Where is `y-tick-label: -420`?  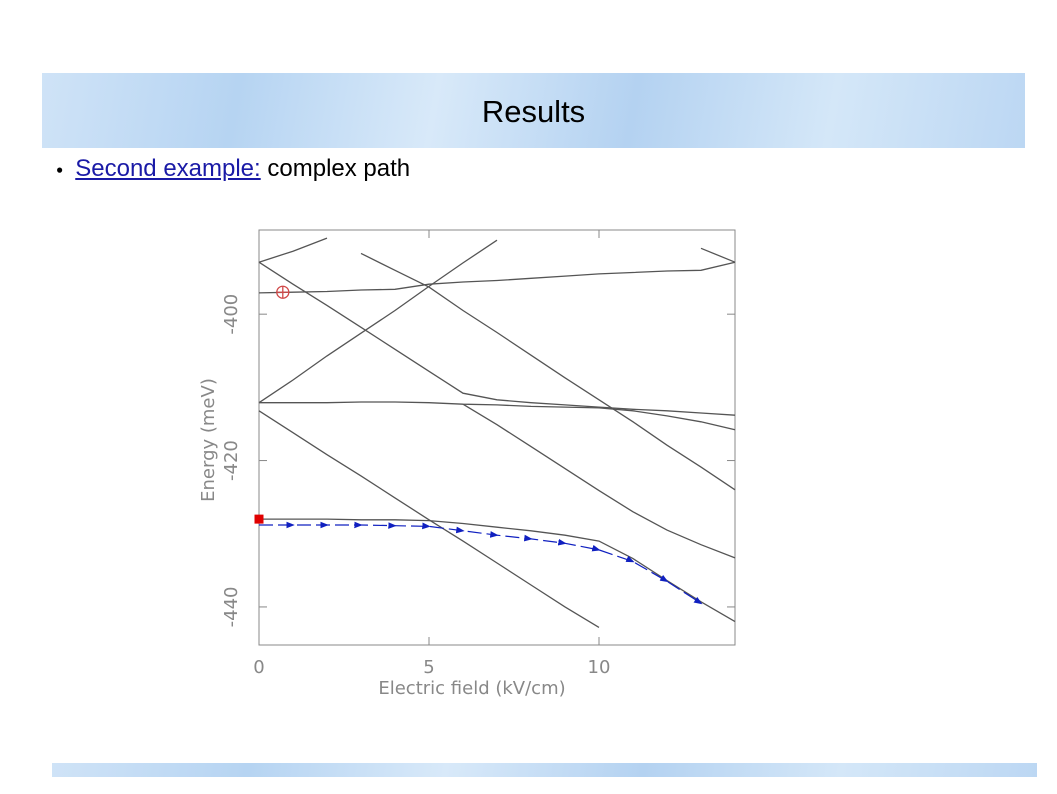
y-tick-label: -420 is located at coordinates (231, 460).